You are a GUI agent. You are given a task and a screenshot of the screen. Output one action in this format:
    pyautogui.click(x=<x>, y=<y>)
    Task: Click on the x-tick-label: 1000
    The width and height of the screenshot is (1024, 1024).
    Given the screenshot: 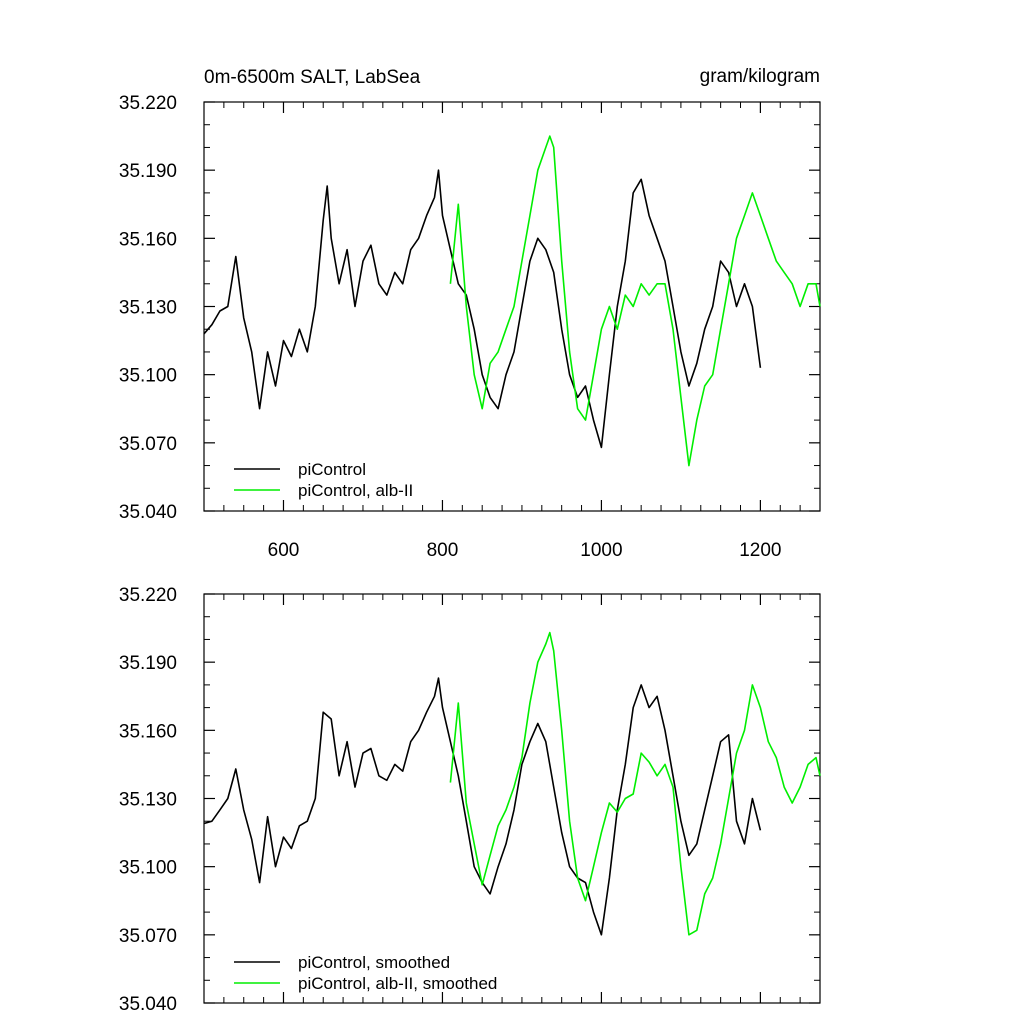 What is the action you would take?
    pyautogui.click(x=601, y=550)
    